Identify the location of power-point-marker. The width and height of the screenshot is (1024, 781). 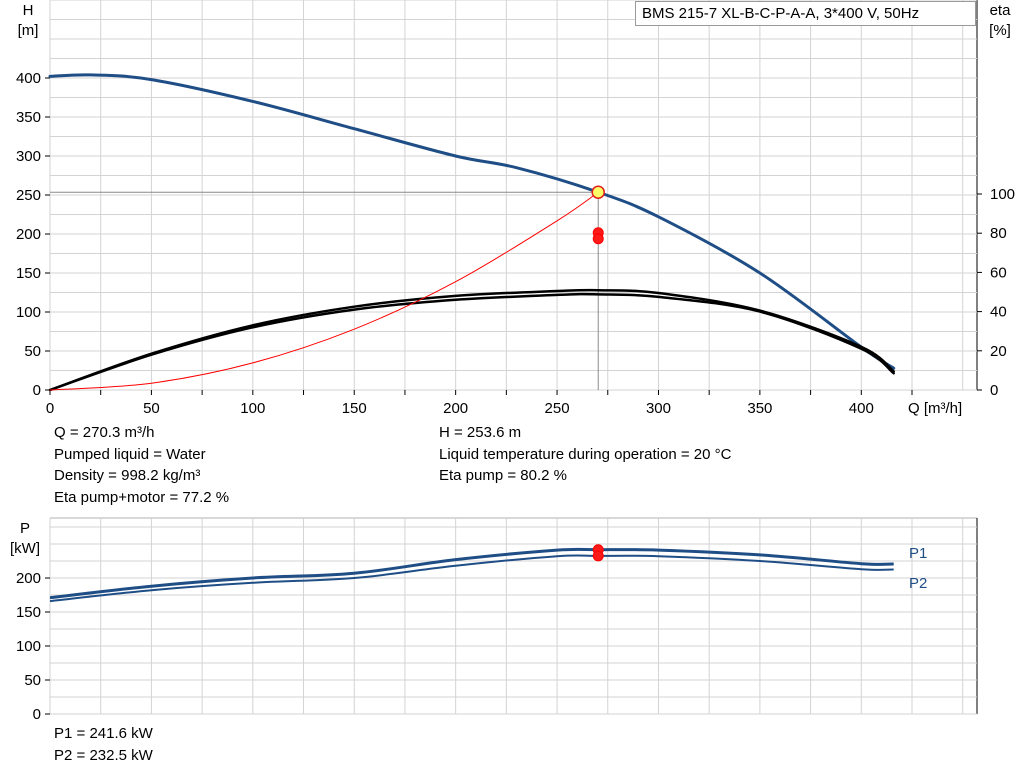
(598, 556).